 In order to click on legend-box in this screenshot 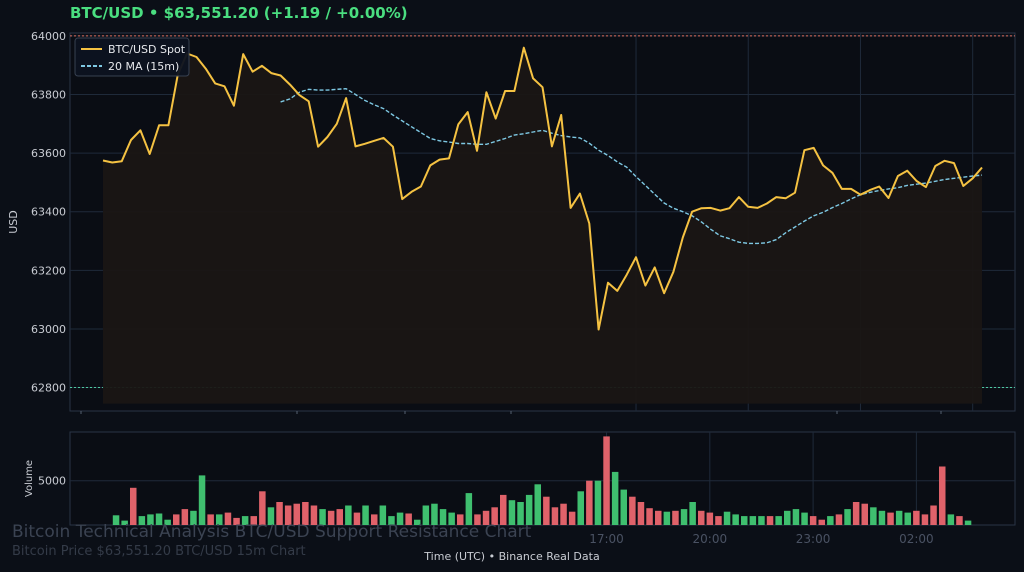, I will do `click(132, 57)`.